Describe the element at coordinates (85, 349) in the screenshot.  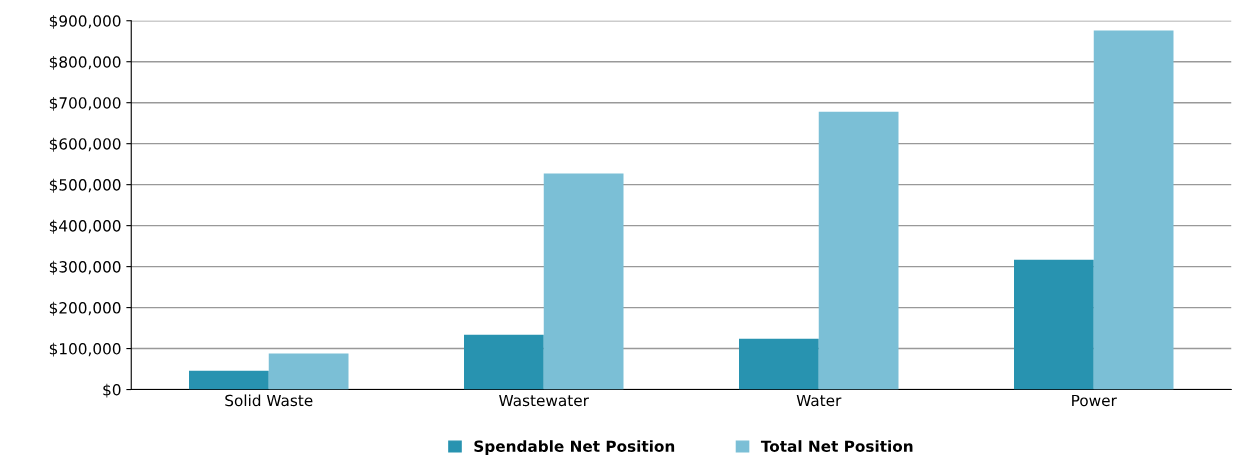
I see `y-tick-label: $100,000` at that location.